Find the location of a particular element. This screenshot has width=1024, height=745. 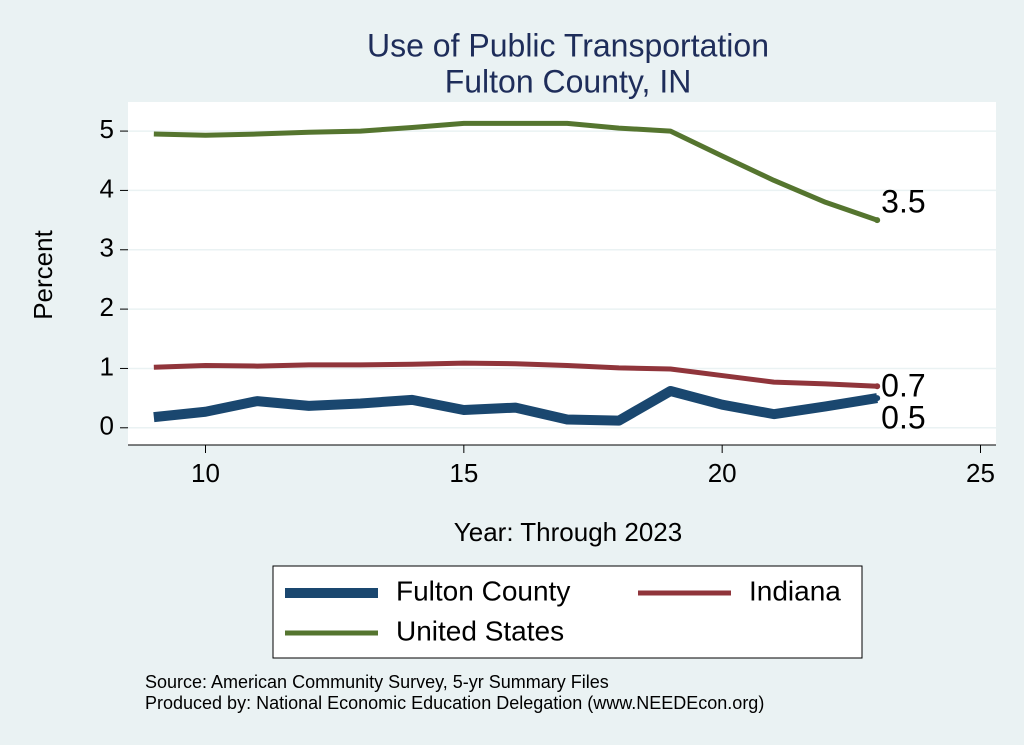

legend-label: United States is located at coordinates (480, 630).